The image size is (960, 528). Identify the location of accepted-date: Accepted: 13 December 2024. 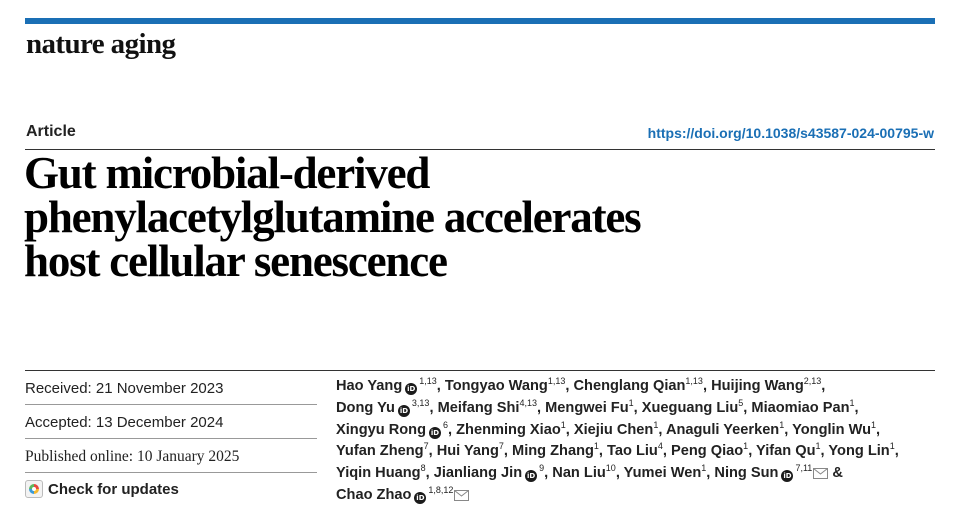
(124, 422).